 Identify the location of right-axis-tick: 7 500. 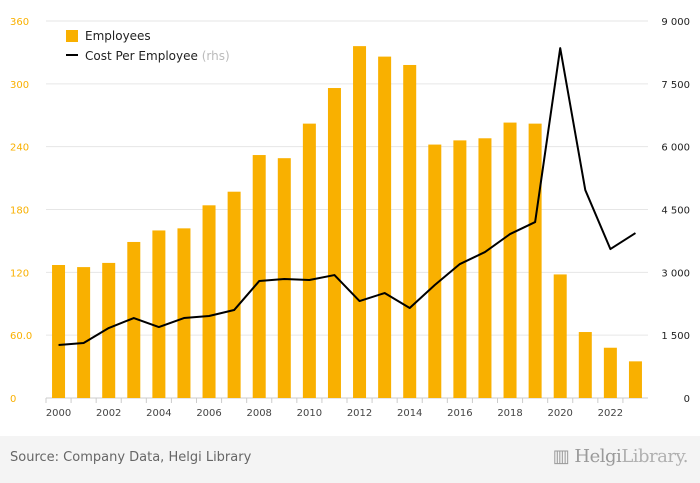
(675, 85).